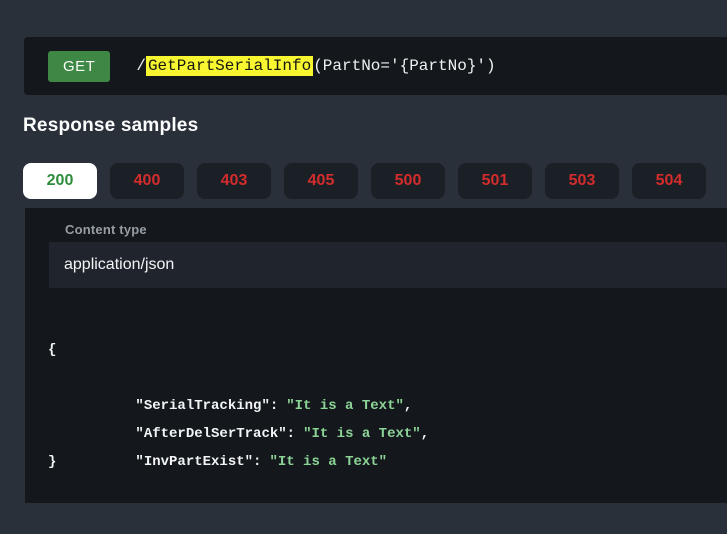 This screenshot has height=534, width=727. What do you see at coordinates (364, 181) in the screenshot?
I see `status-code-tabs: 200 400 403 405 500 501 503 504` at bounding box center [364, 181].